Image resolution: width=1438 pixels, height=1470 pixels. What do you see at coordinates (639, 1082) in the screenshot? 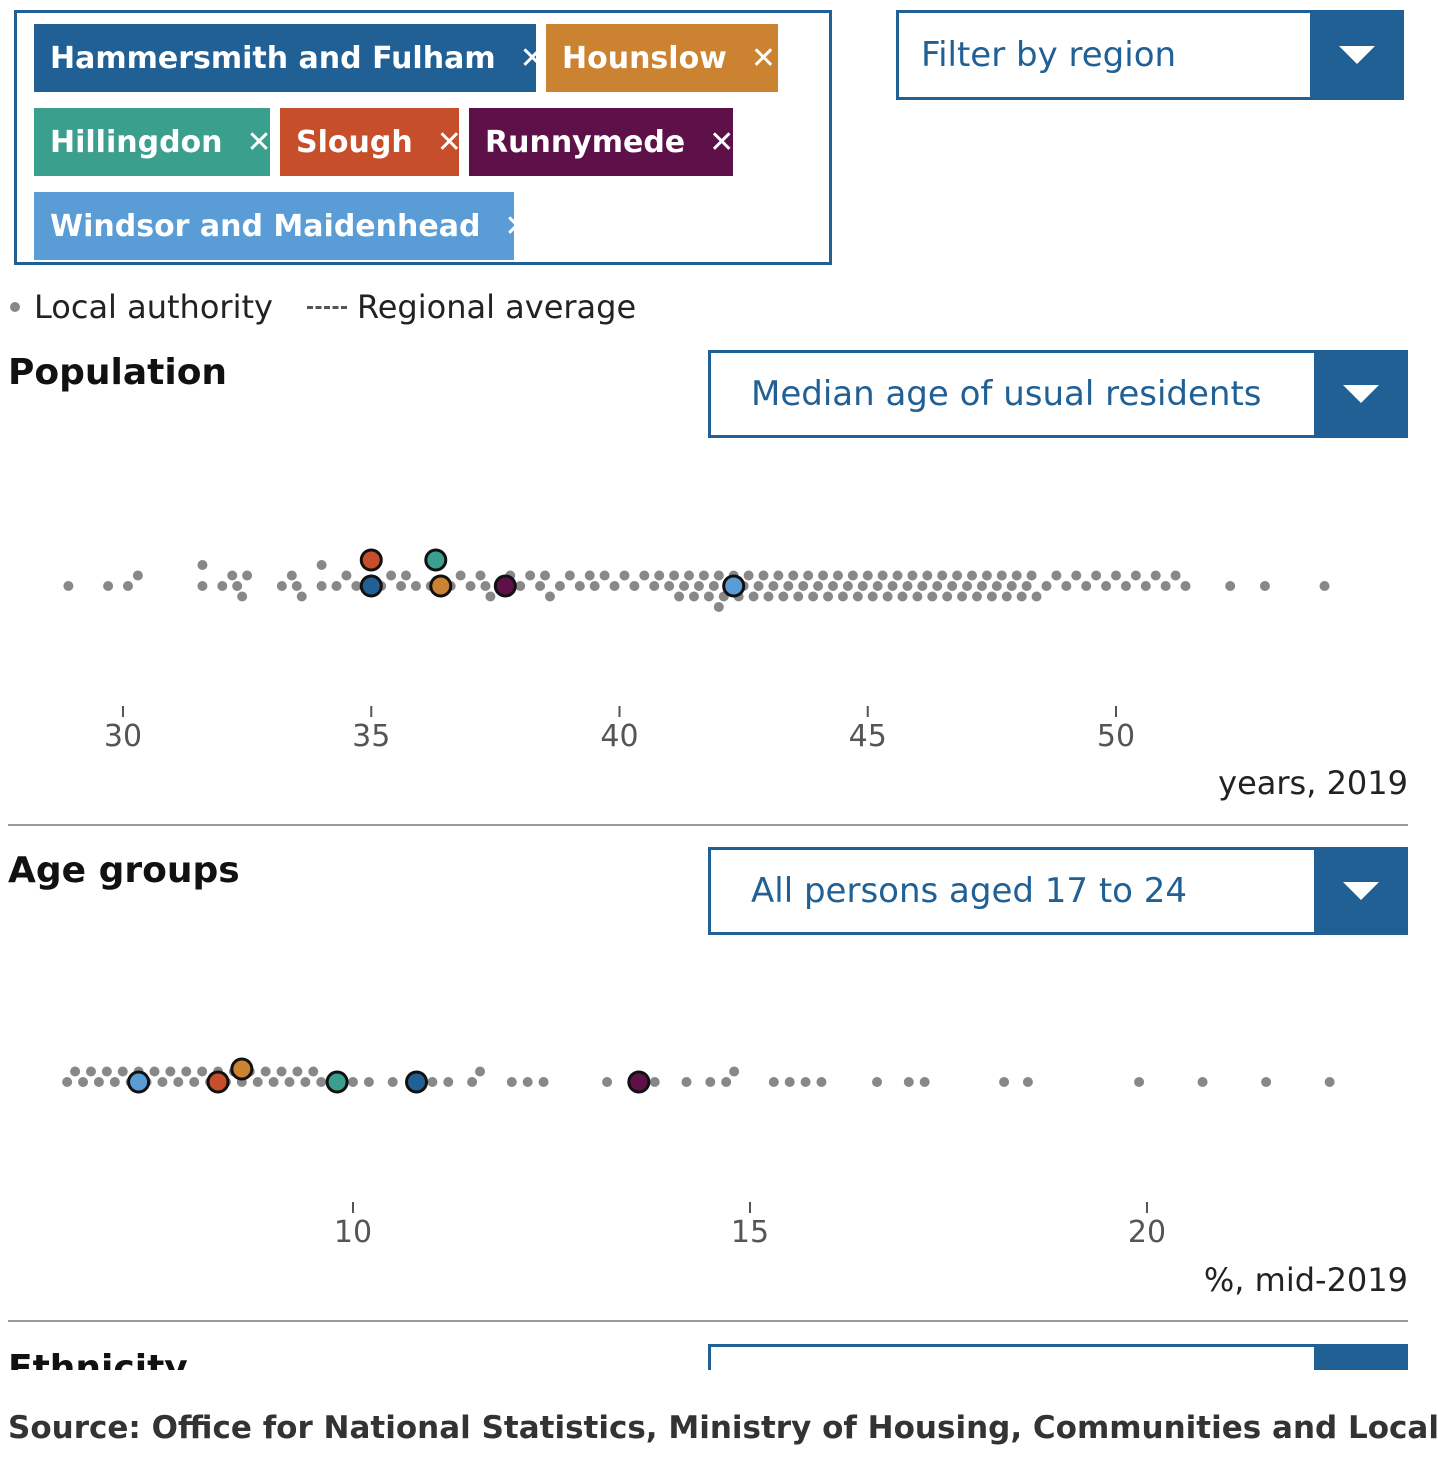
I see `highlight-point-runnymede` at bounding box center [639, 1082].